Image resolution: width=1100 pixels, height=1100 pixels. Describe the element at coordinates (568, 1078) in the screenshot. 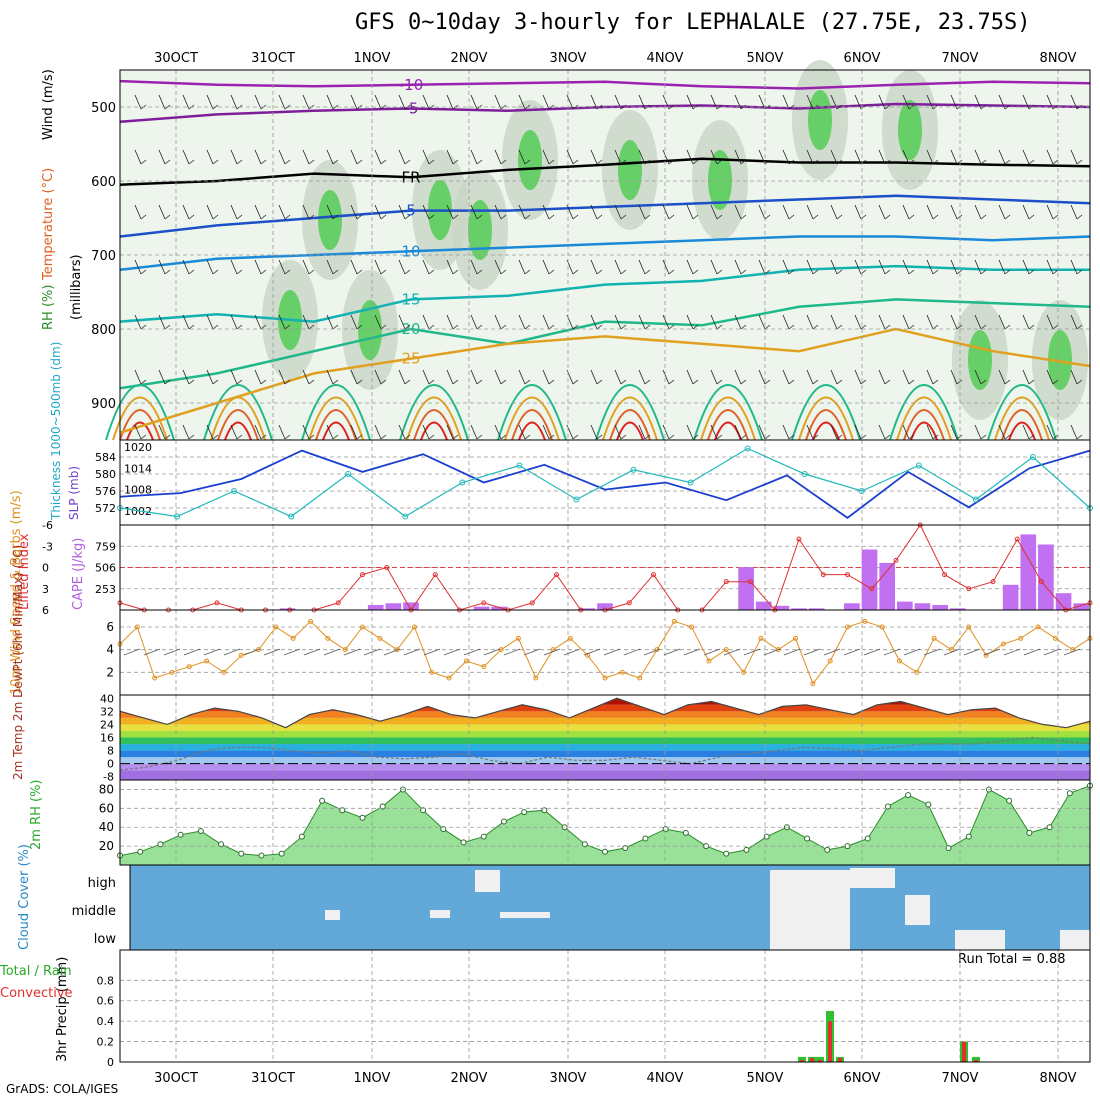

I see `date-label-bottom: 3NOV` at that location.